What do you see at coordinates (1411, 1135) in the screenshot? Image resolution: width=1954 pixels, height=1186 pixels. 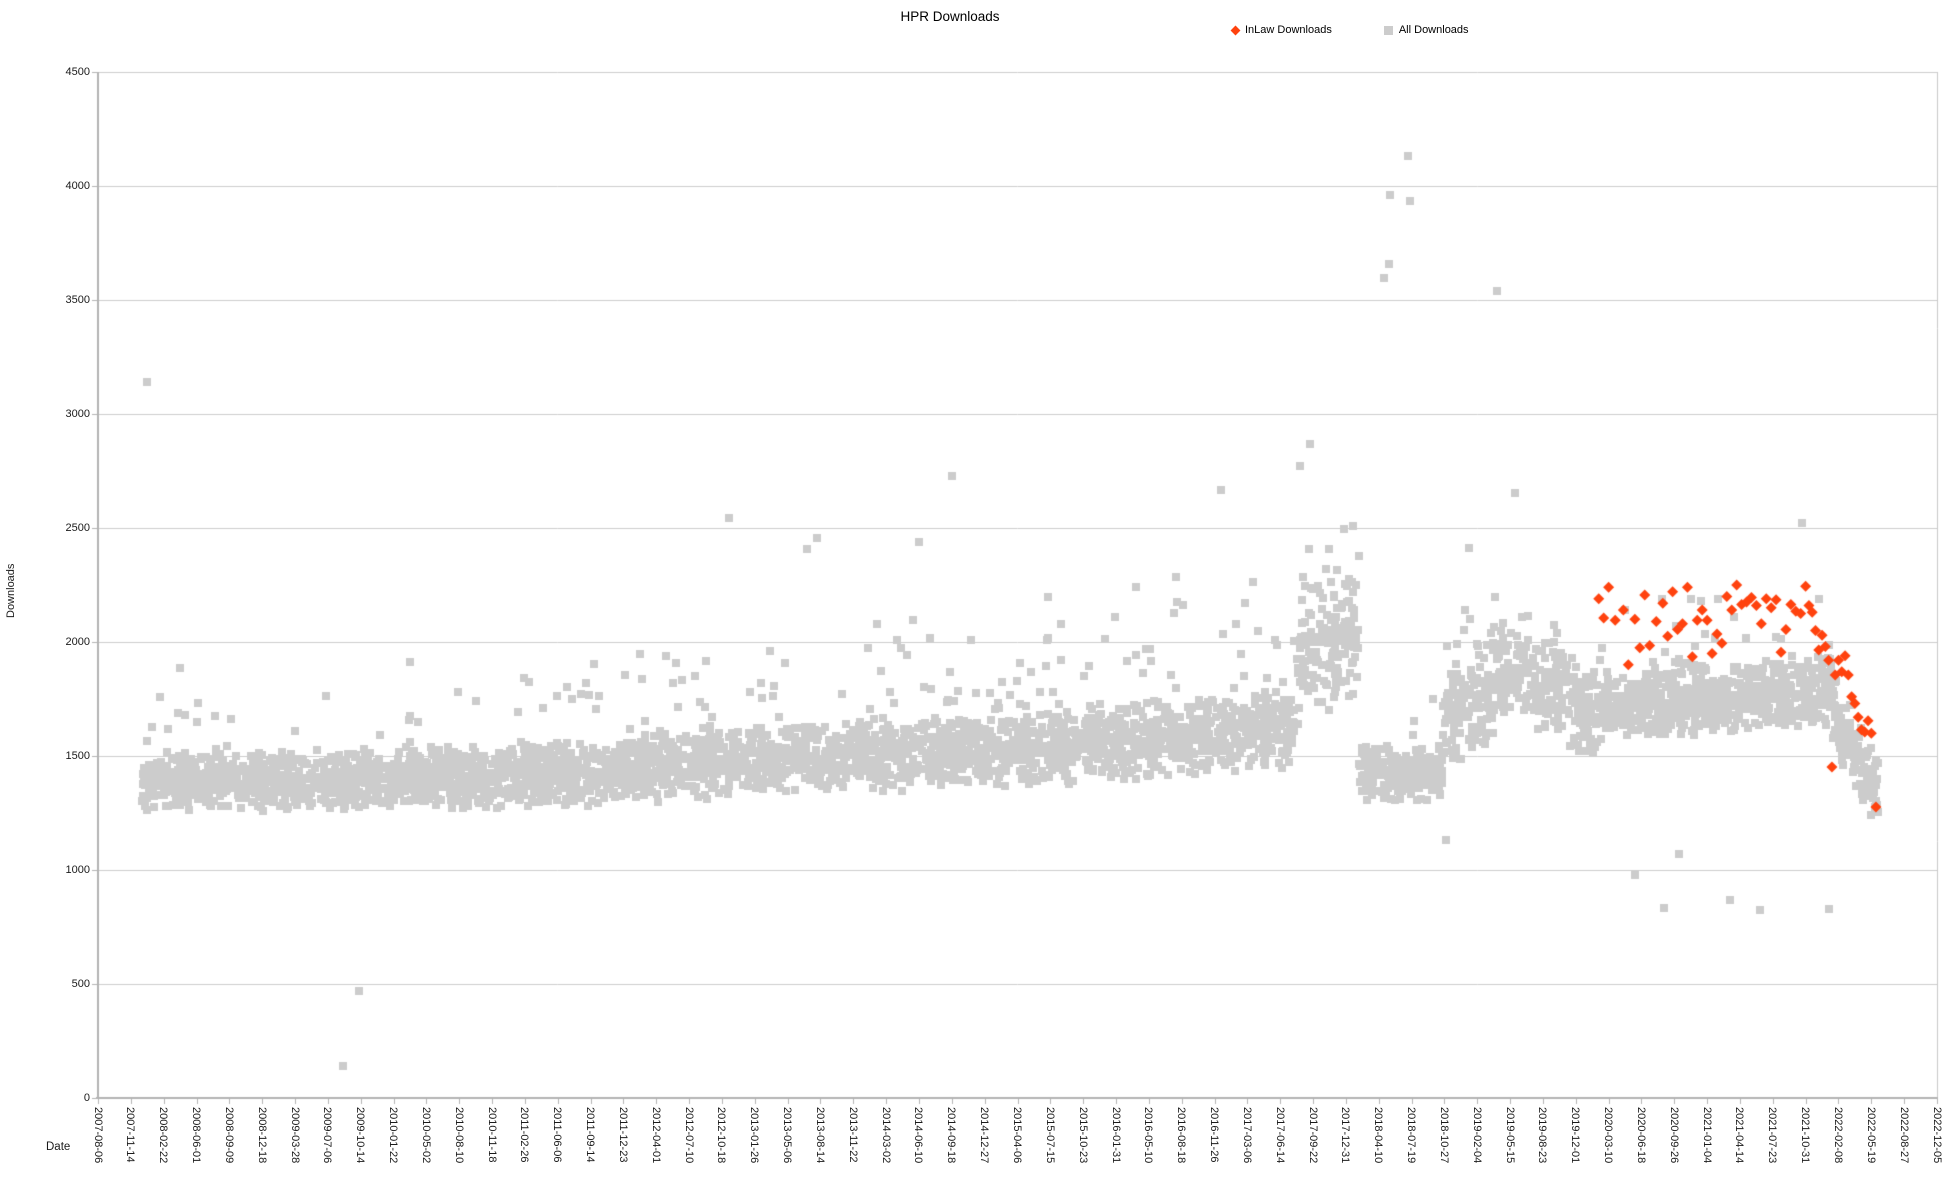 I see `x-tick-label: 2018-07-19` at bounding box center [1411, 1135].